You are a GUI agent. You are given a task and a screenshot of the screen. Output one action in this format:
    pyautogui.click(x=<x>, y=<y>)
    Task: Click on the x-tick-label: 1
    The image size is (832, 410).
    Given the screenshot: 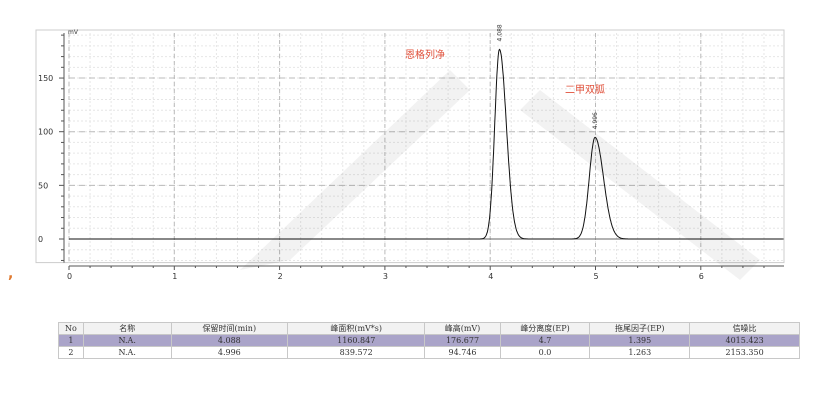 What is the action you would take?
    pyautogui.click(x=174, y=276)
    